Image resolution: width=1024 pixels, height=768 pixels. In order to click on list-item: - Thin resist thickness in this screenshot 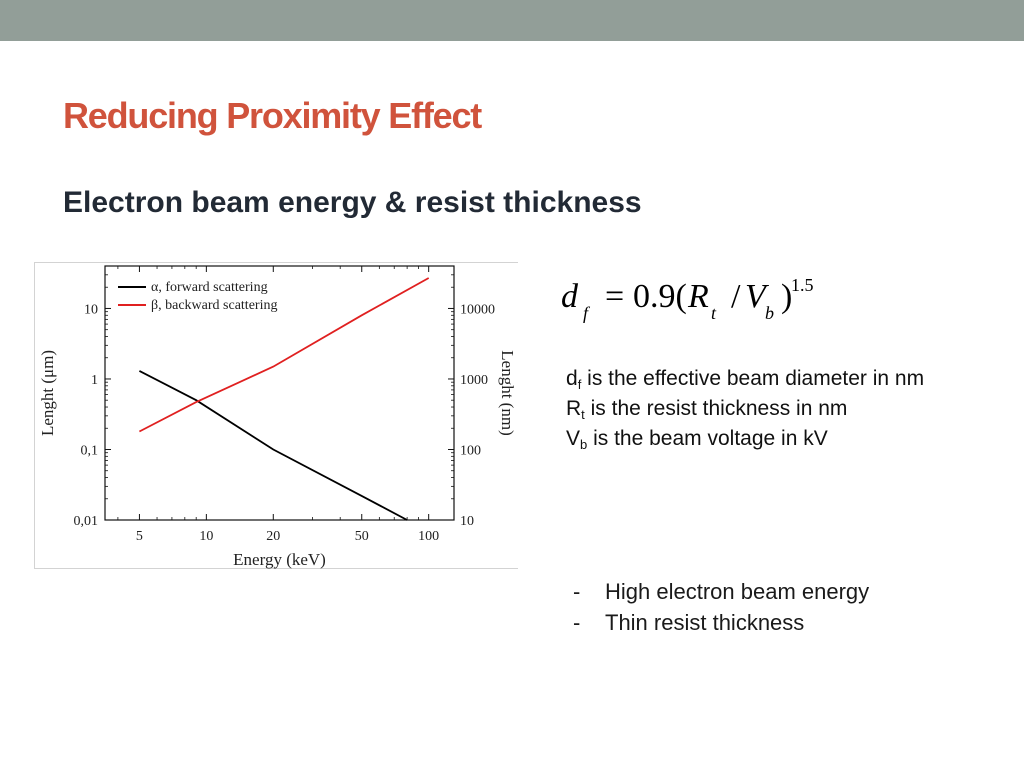, I will do `click(721, 622)`.